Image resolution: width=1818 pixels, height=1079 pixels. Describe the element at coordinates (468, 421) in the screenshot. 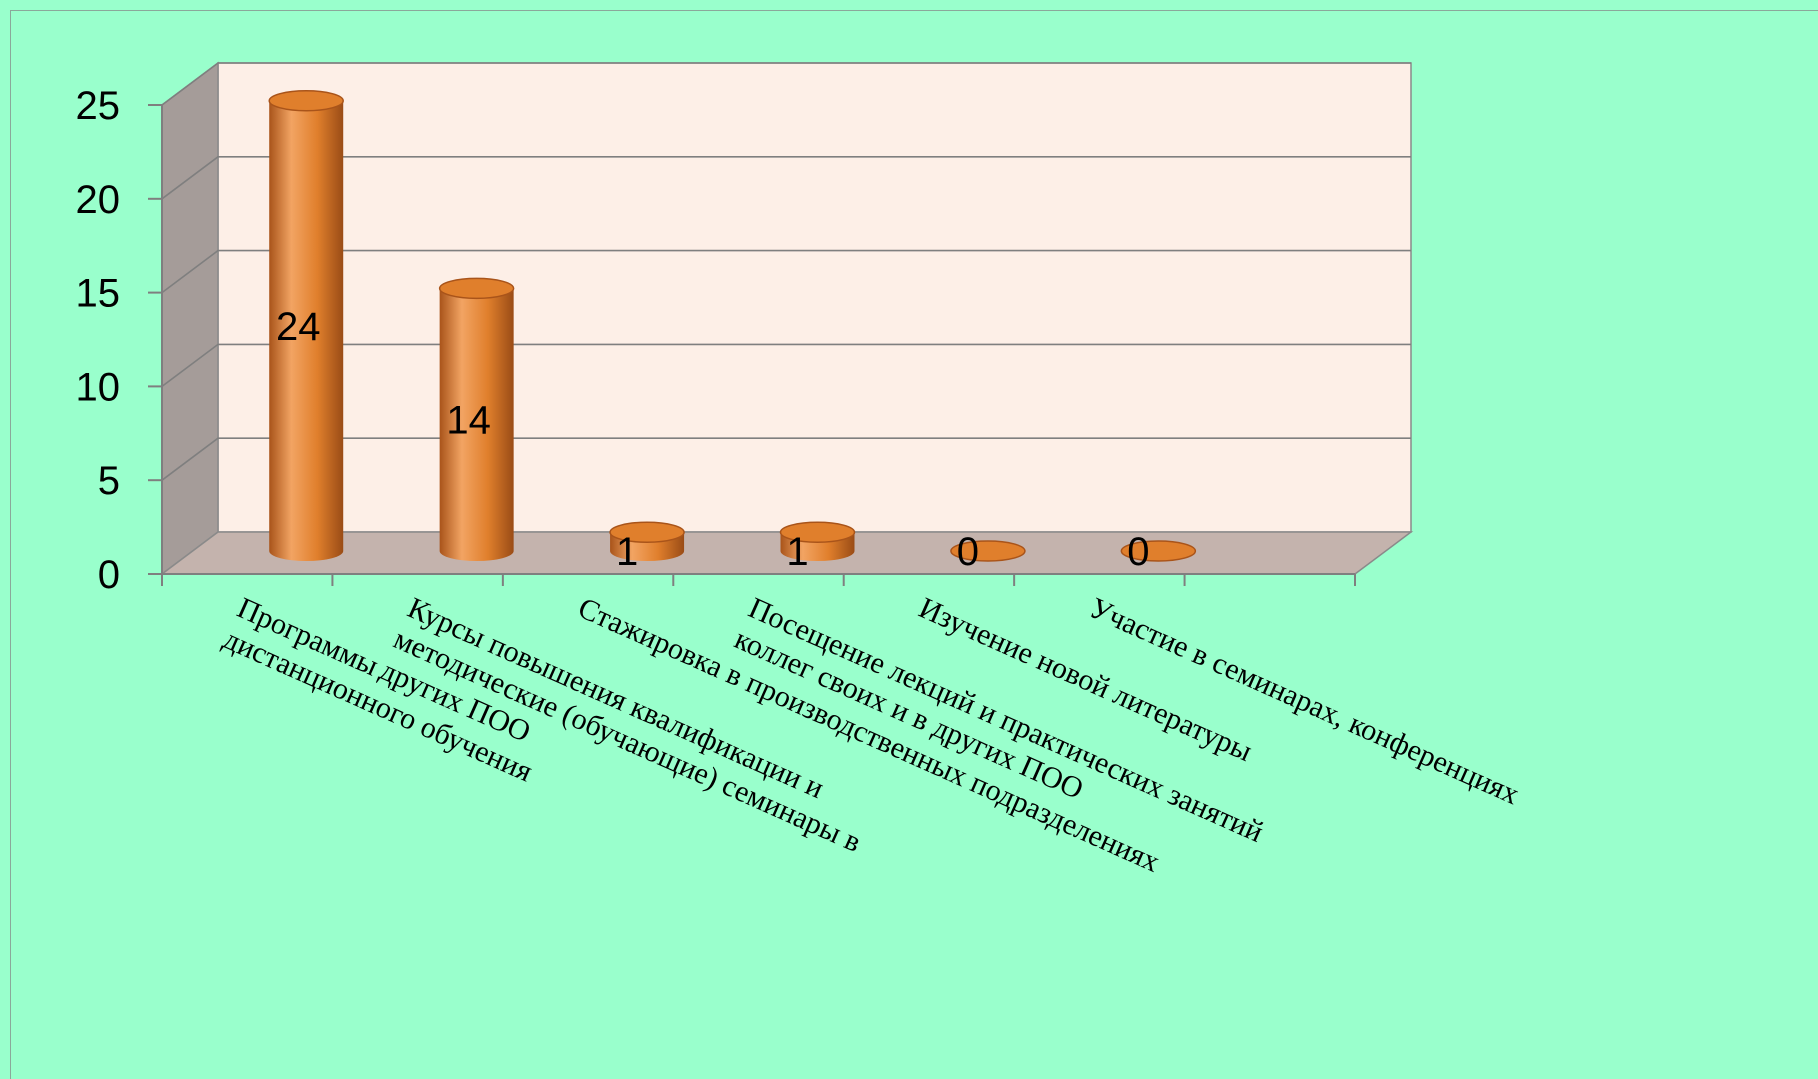

I see `data-label: 14` at that location.